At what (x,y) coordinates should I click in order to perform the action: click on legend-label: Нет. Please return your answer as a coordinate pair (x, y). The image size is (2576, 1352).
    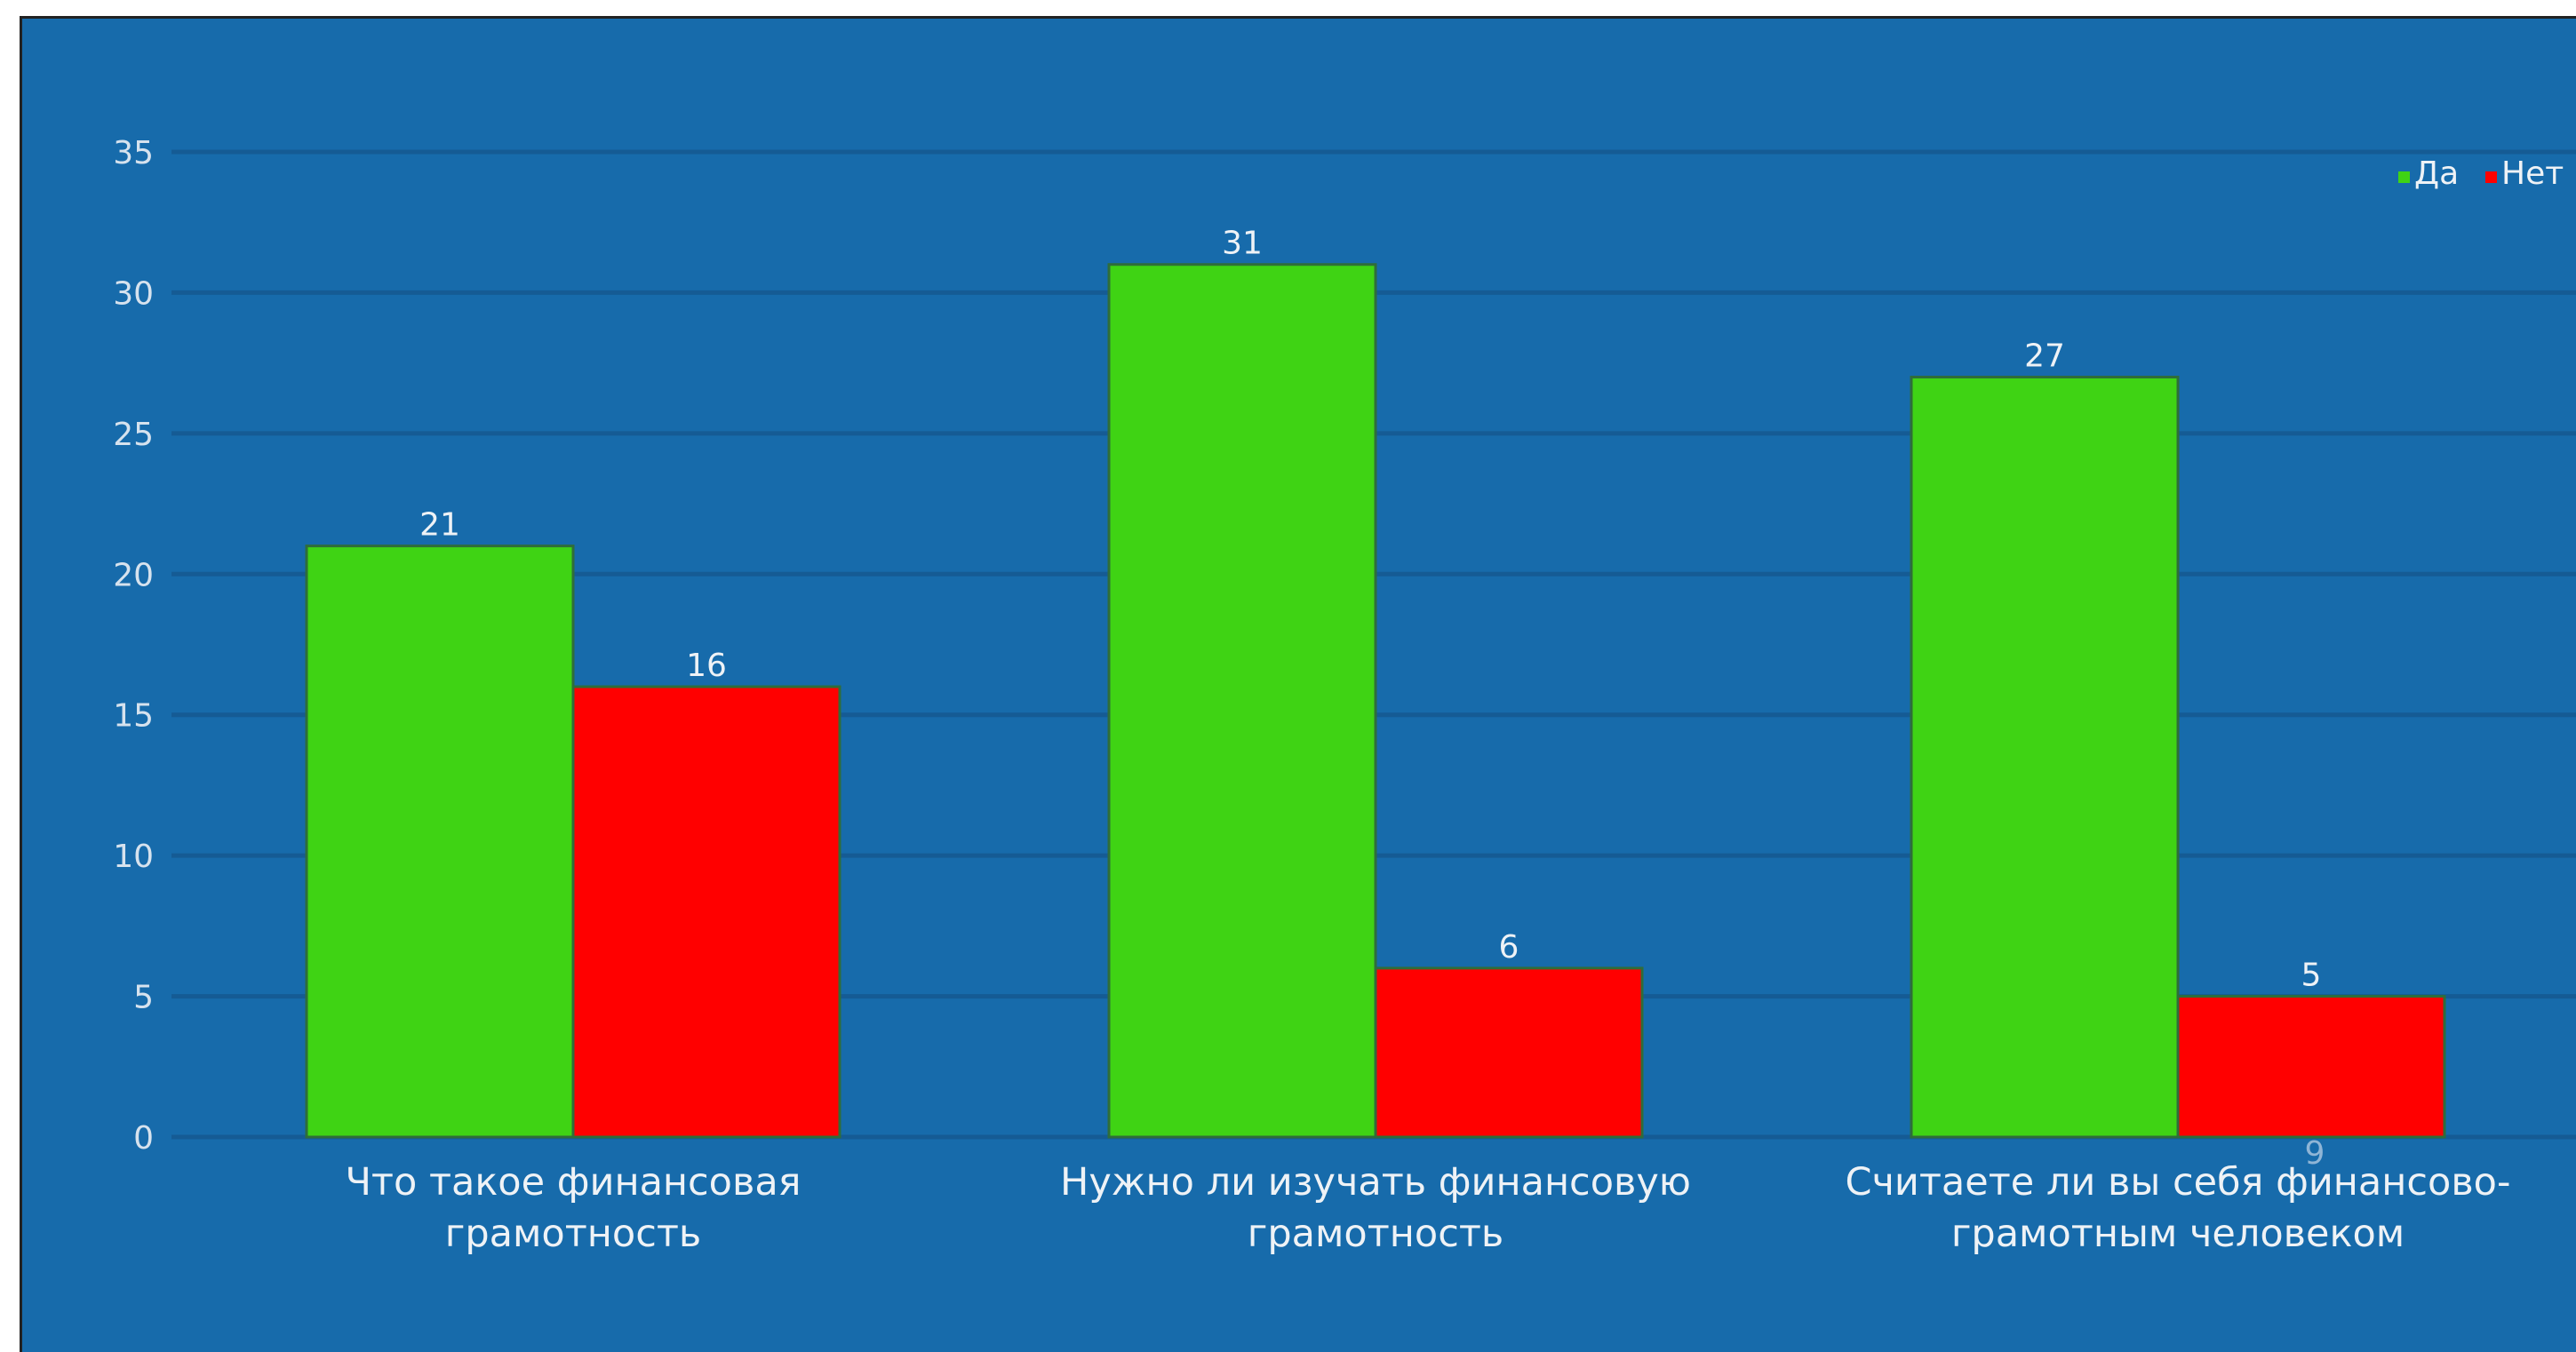
    Looking at the image, I should click on (2532, 173).